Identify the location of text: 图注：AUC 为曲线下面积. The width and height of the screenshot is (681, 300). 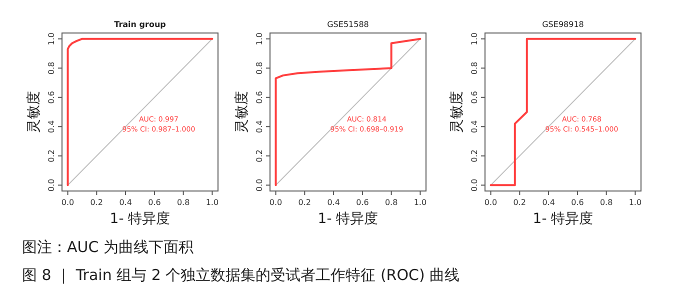
(108, 247).